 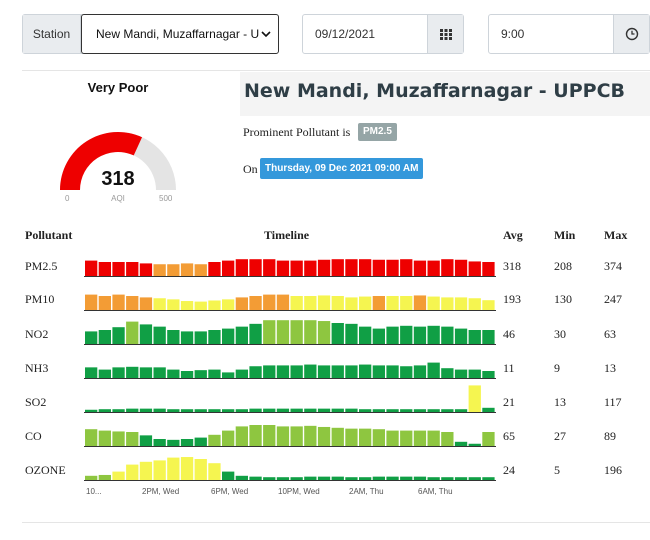 What do you see at coordinates (631, 34) in the screenshot?
I see `time-picker-button` at bounding box center [631, 34].